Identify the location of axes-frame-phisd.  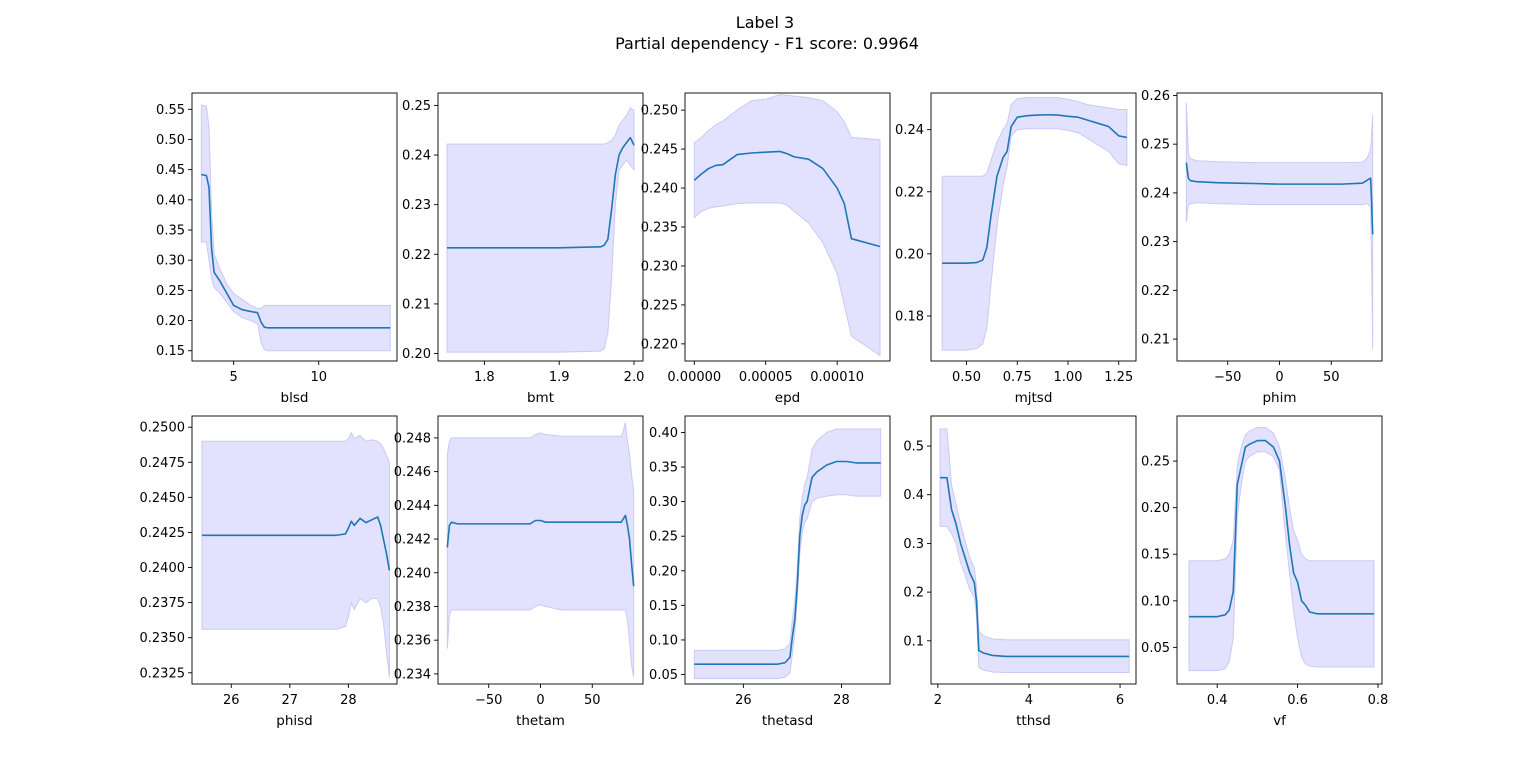
(294, 550).